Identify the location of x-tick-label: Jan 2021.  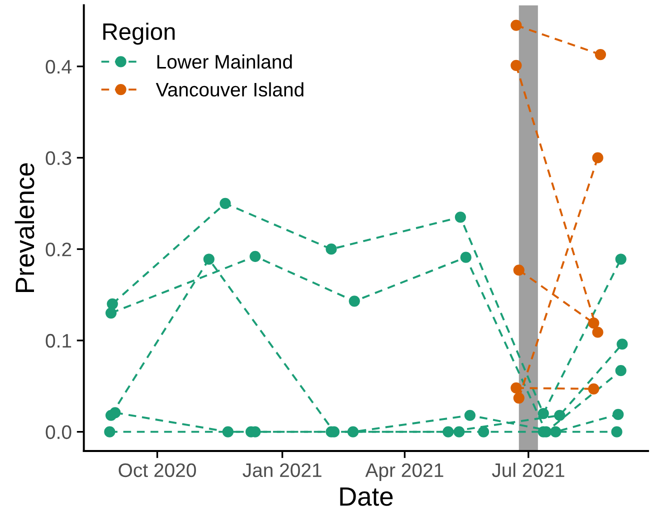
(282, 470).